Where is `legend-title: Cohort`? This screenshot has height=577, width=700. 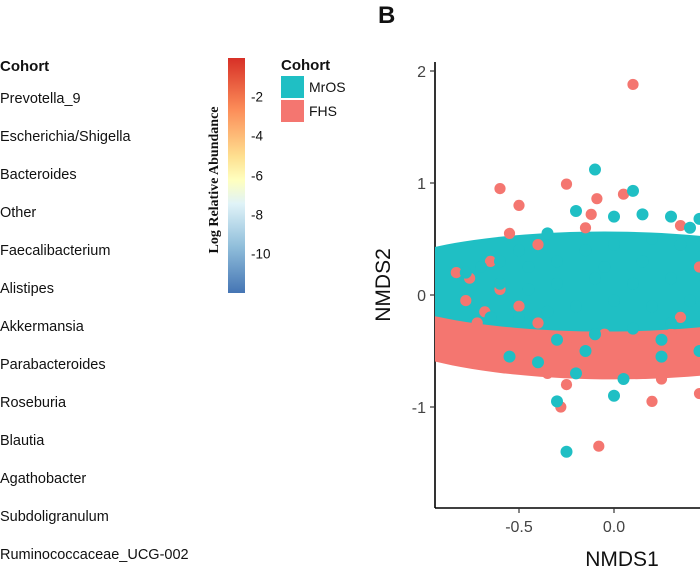 legend-title: Cohort is located at coordinates (306, 65).